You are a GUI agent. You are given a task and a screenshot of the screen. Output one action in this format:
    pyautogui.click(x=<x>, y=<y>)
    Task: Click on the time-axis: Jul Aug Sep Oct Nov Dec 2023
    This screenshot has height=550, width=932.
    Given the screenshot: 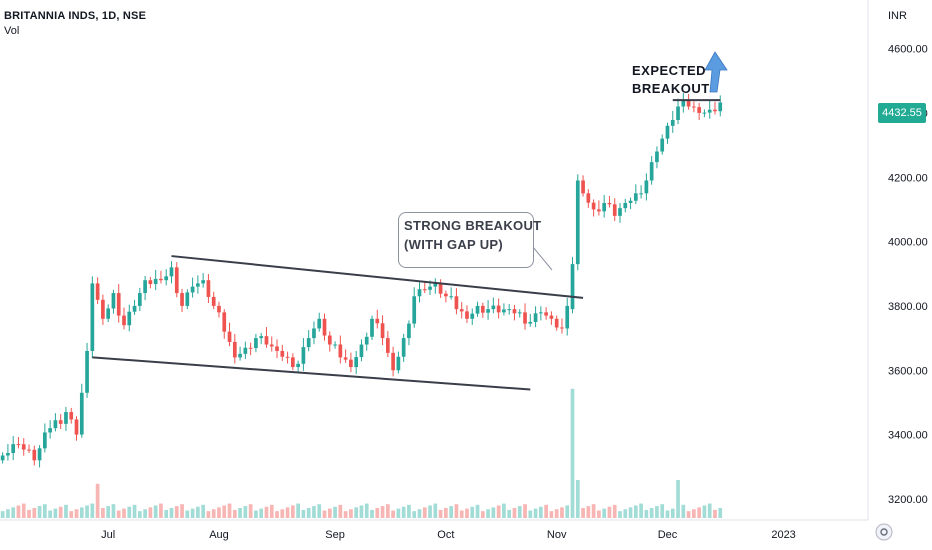 What is the action you would take?
    pyautogui.click(x=448, y=535)
    